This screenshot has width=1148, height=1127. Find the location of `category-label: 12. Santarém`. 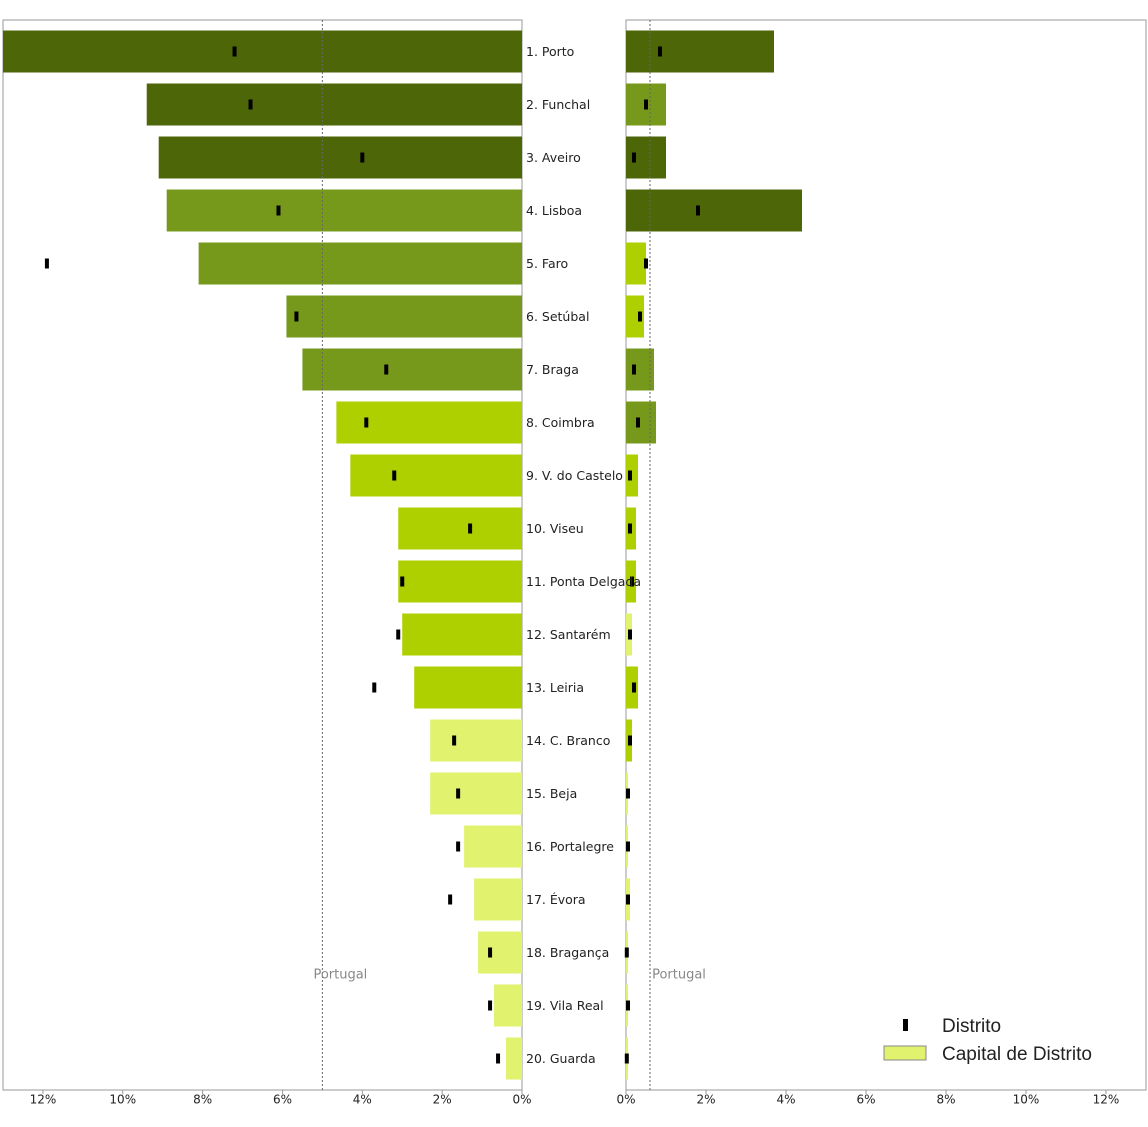

category-label: 12. Santarém is located at coordinates (568, 634).